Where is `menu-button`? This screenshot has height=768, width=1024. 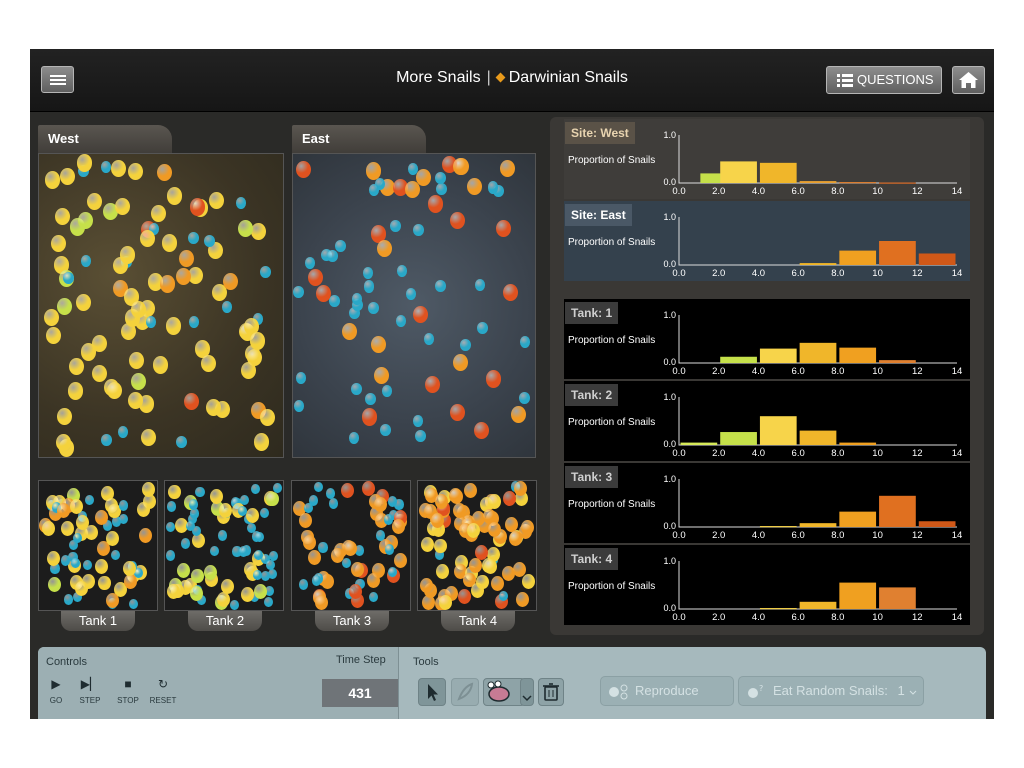 menu-button is located at coordinates (57, 79).